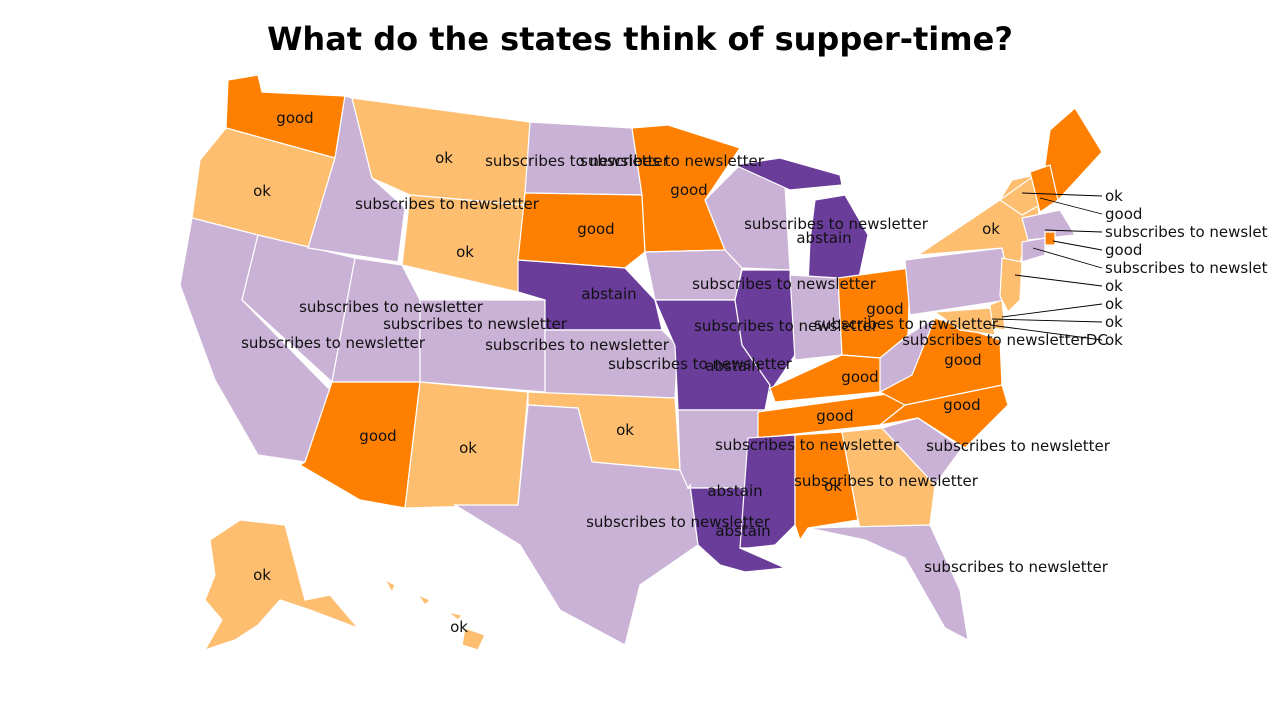  I want to click on state-tx, so click(575, 525).